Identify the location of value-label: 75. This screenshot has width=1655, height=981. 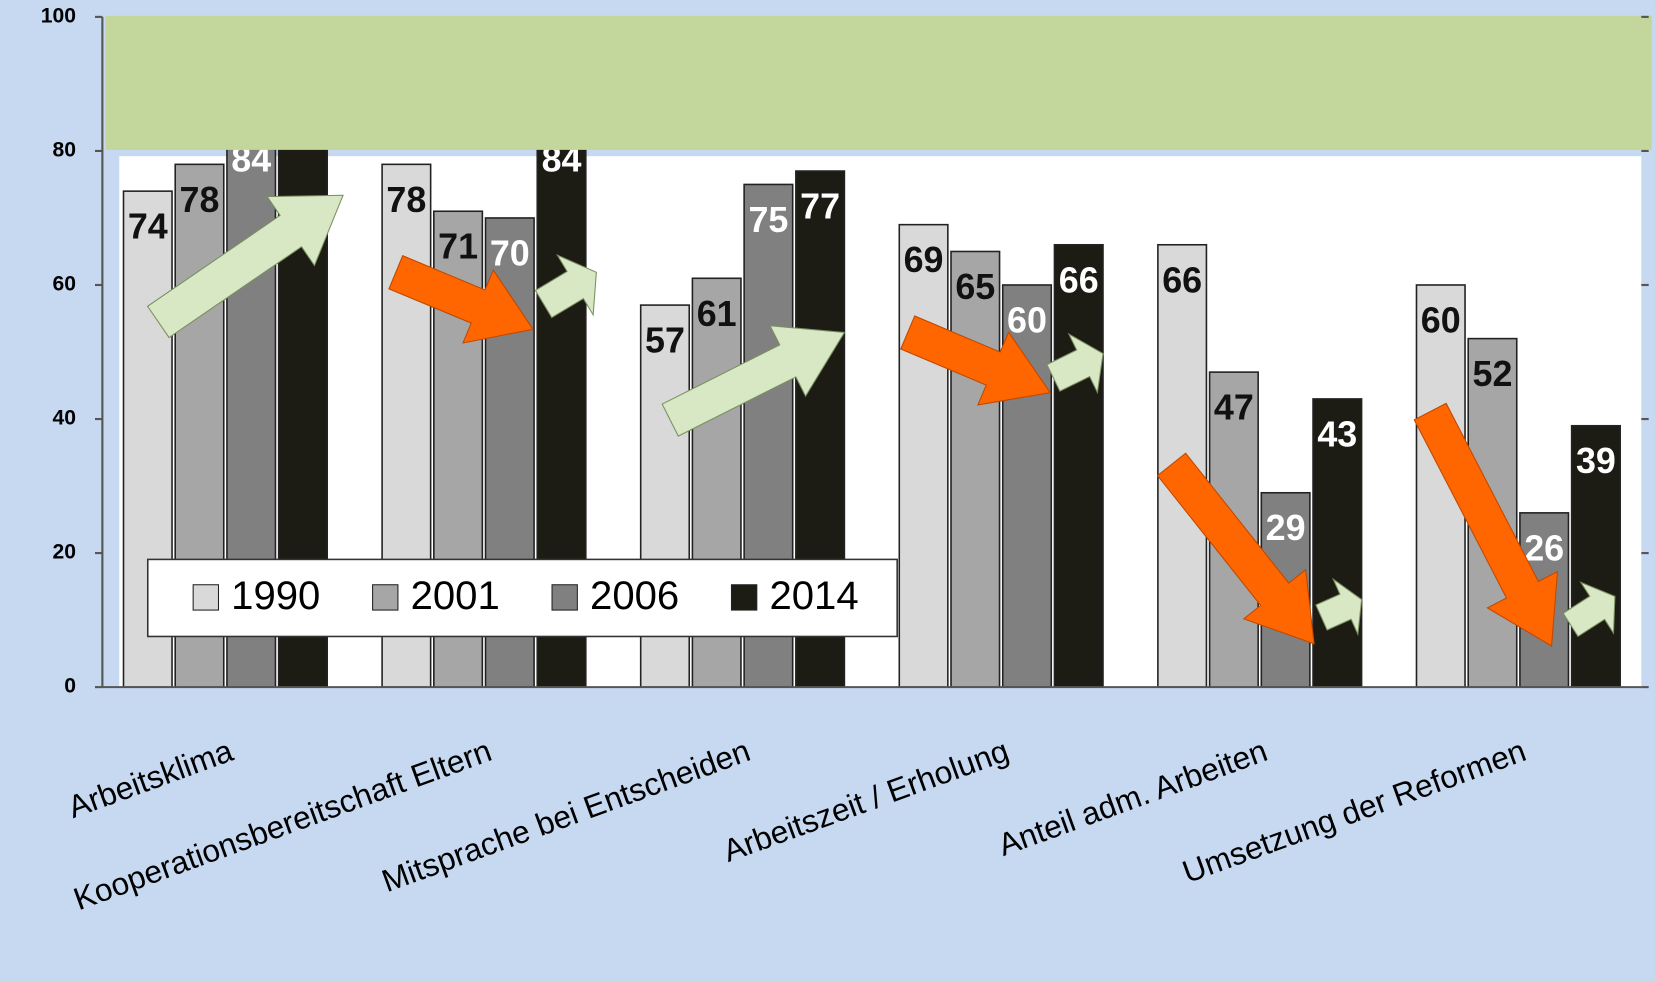
(768, 220).